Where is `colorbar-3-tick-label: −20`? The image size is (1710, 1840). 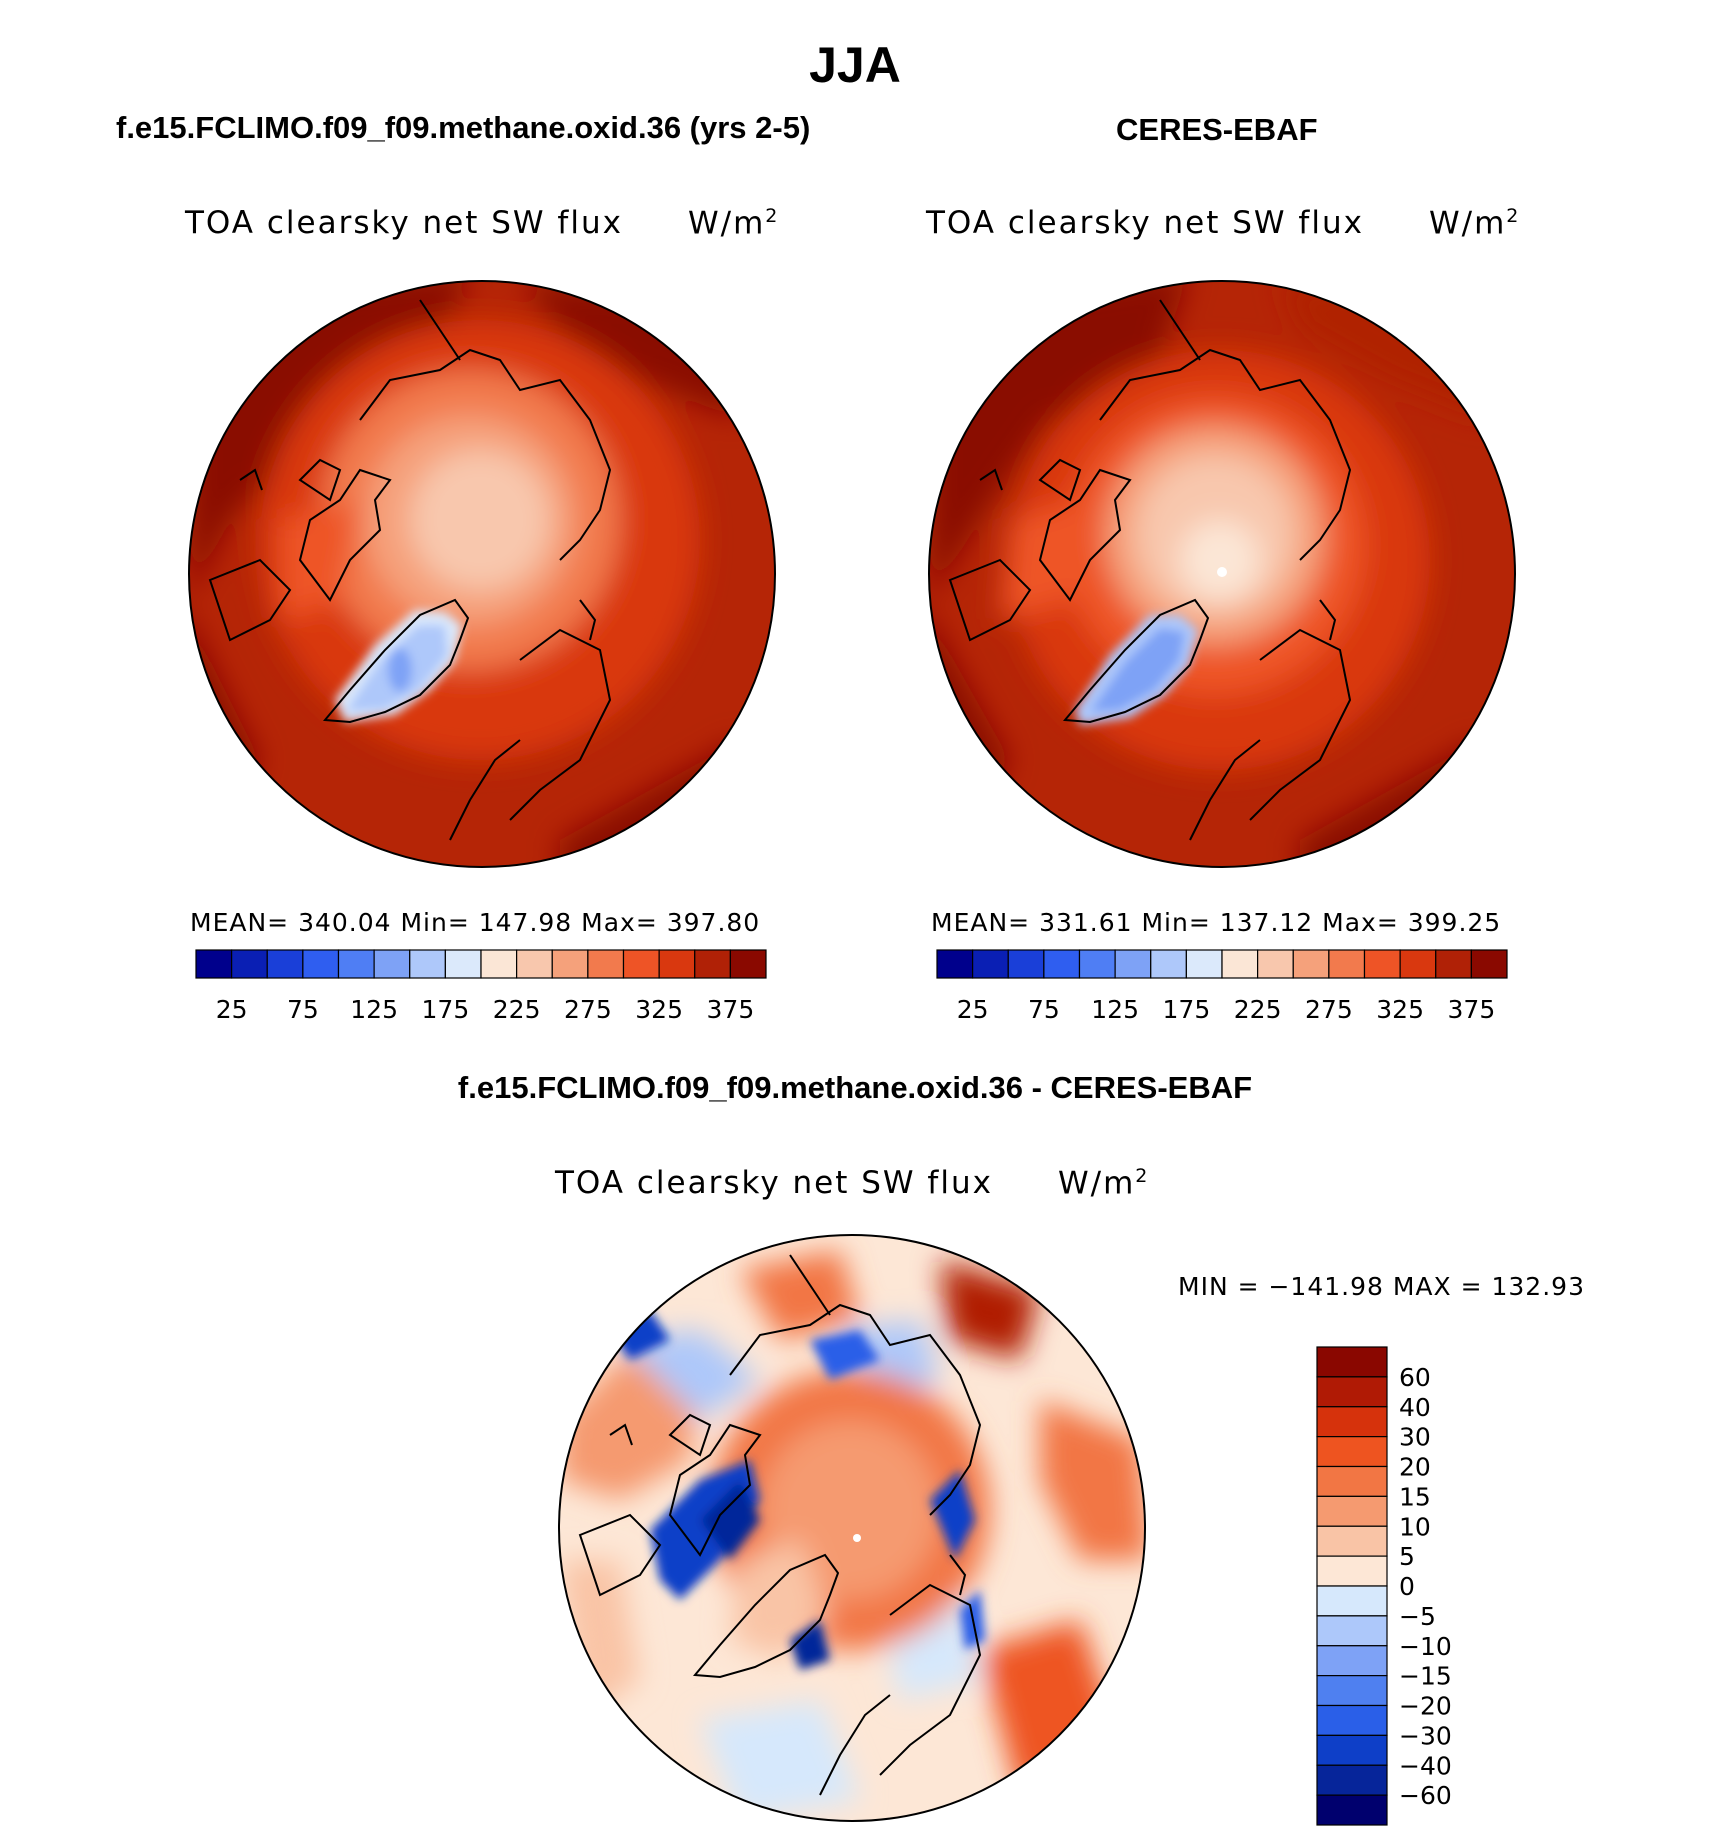 colorbar-3-tick-label: −20 is located at coordinates (1425, 1706).